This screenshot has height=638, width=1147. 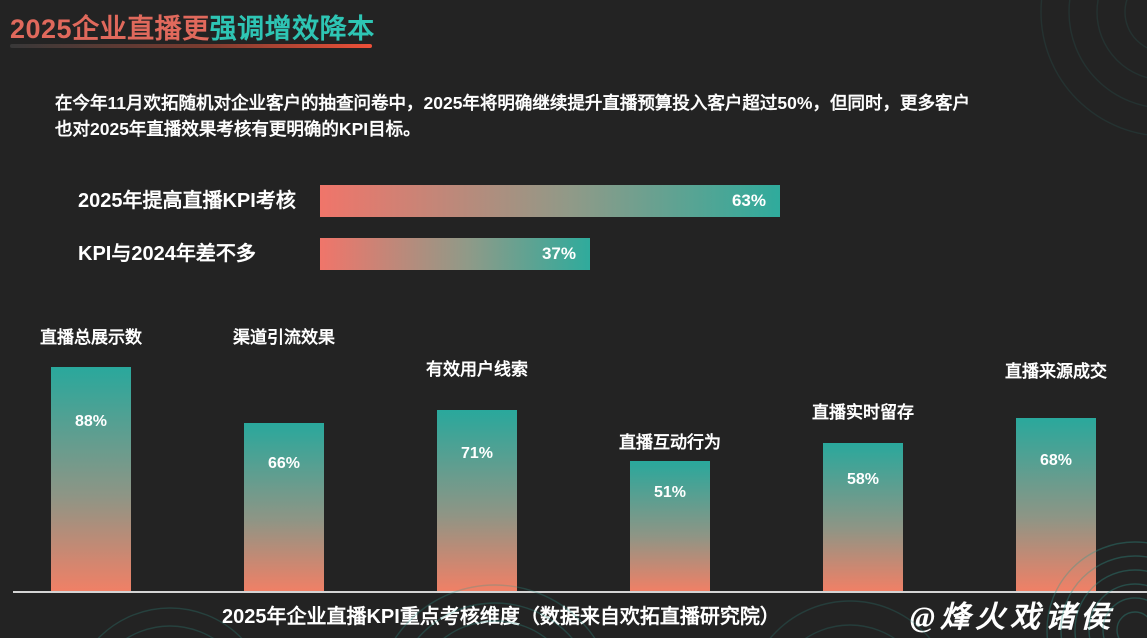 What do you see at coordinates (550, 201) in the screenshot?
I see `hbar: 63%` at bounding box center [550, 201].